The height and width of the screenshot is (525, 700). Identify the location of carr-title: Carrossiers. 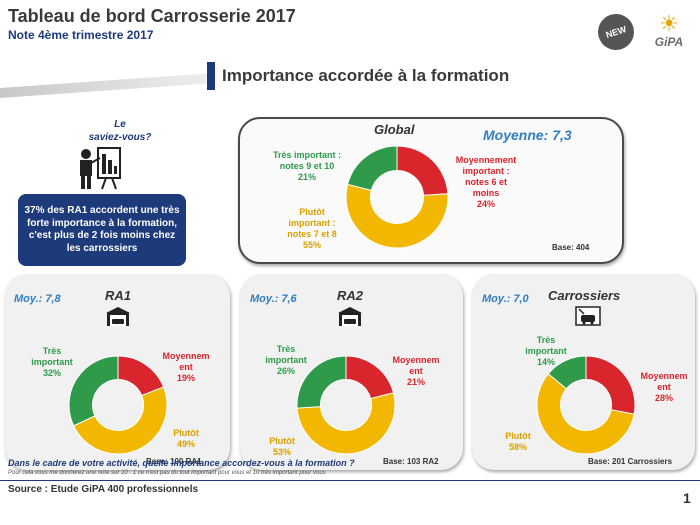
(584, 295).